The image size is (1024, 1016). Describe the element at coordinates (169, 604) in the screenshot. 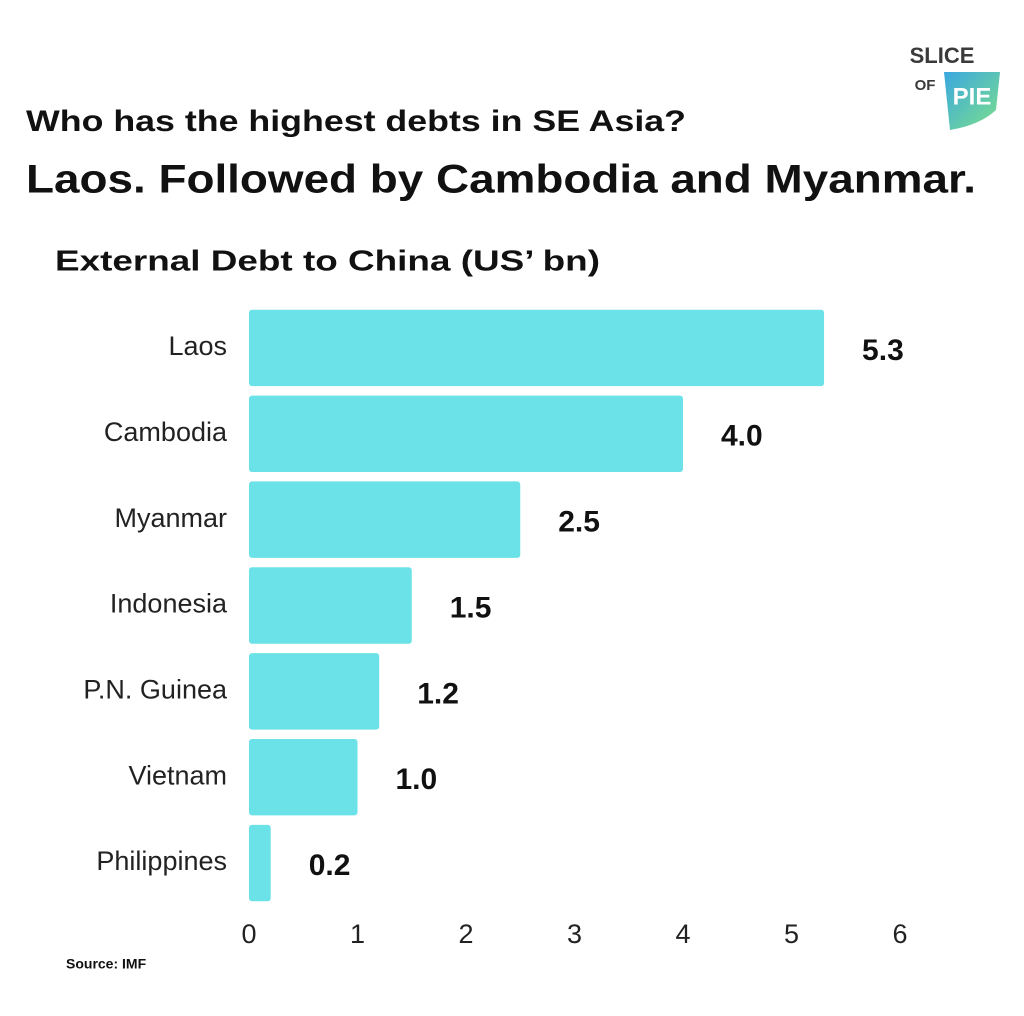

I see `y-tick-label: Indonesia` at that location.